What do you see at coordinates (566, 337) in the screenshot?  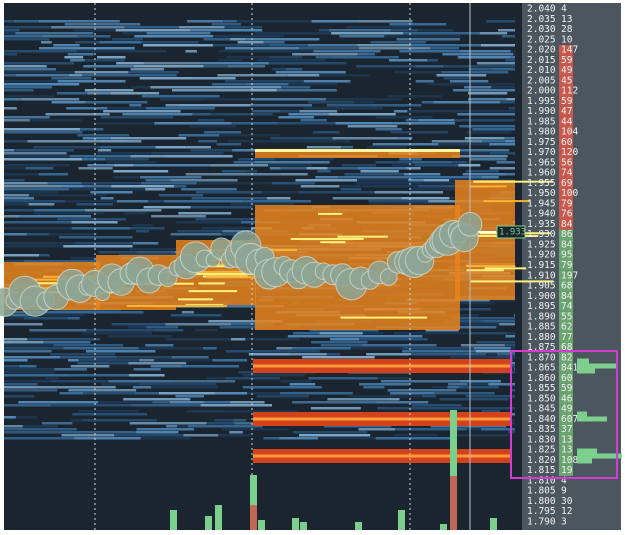 I see `size-label: 77` at bounding box center [566, 337].